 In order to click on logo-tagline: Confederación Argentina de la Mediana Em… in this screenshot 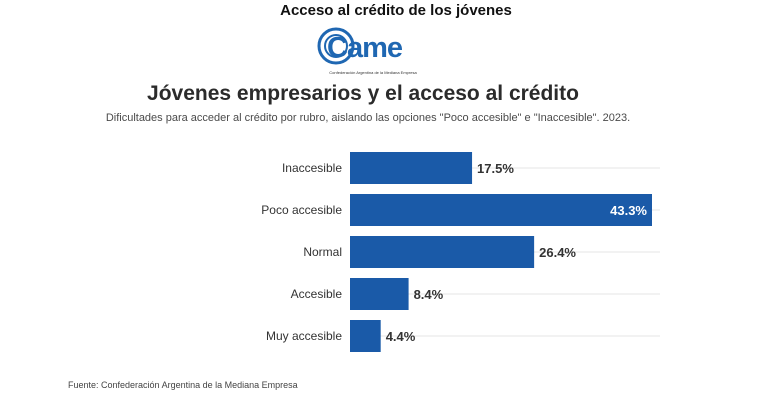, I will do `click(373, 72)`.